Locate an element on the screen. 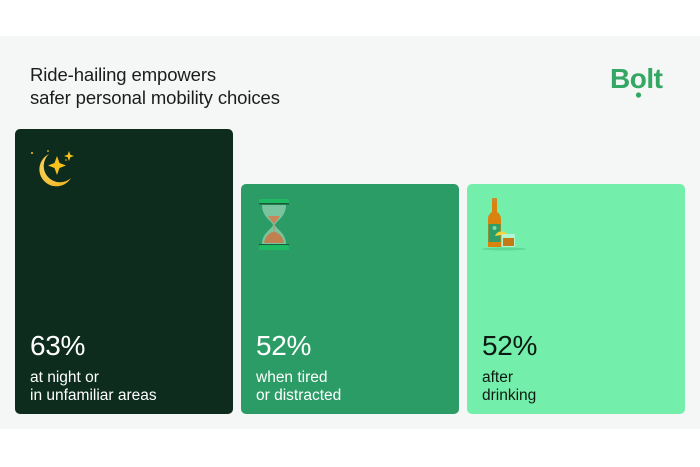 The width and height of the screenshot is (700, 467). desc-line-2: in unfamiliar areas is located at coordinates (93, 395).